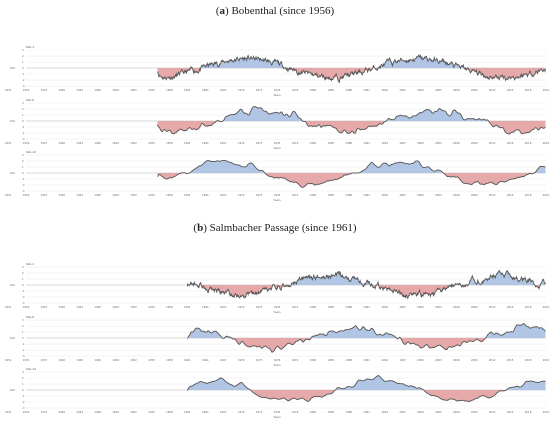 The image size is (550, 434). What do you see at coordinates (259, 90) in the screenshot?
I see `x-tick-label: 1973` at bounding box center [259, 90].